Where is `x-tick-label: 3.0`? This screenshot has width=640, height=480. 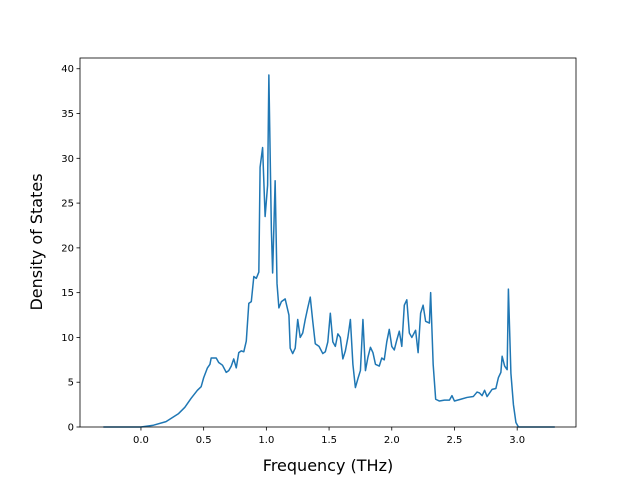 x-tick-label: 3.0 is located at coordinates (517, 440).